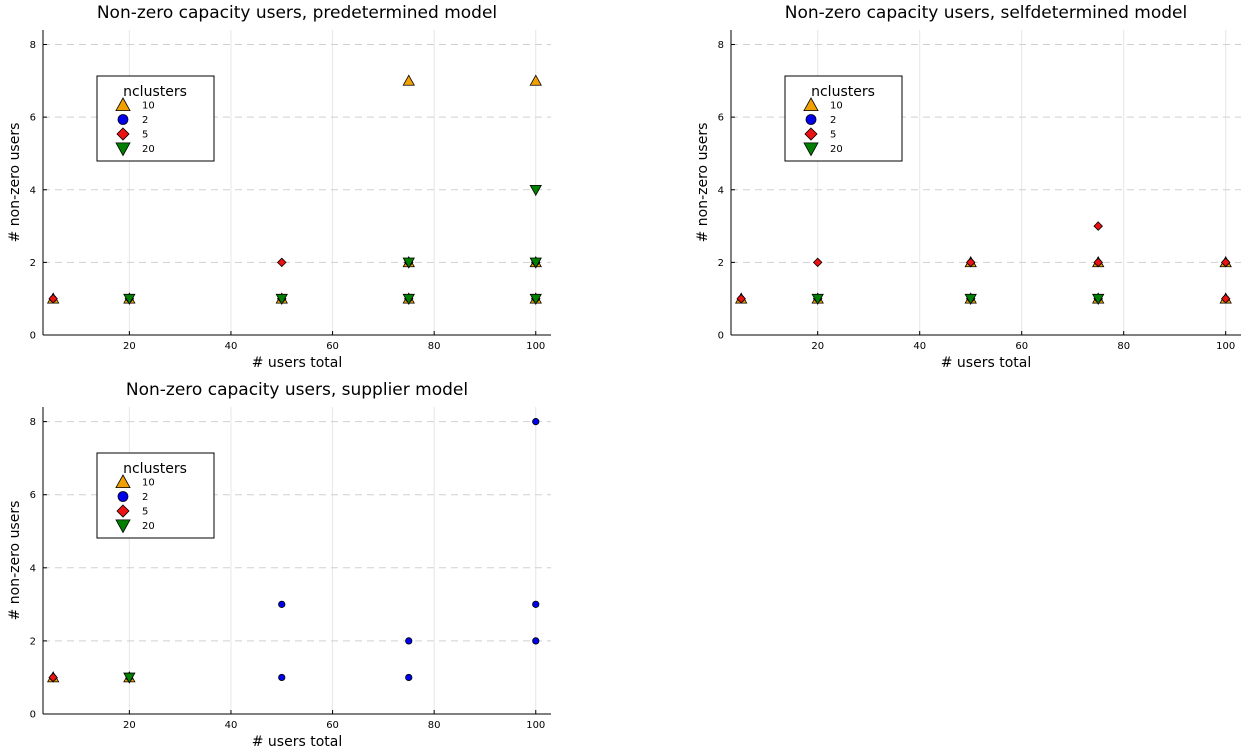 The image size is (1248, 753). What do you see at coordinates (332, 346) in the screenshot?
I see `x-tick-label: 60` at bounding box center [332, 346].